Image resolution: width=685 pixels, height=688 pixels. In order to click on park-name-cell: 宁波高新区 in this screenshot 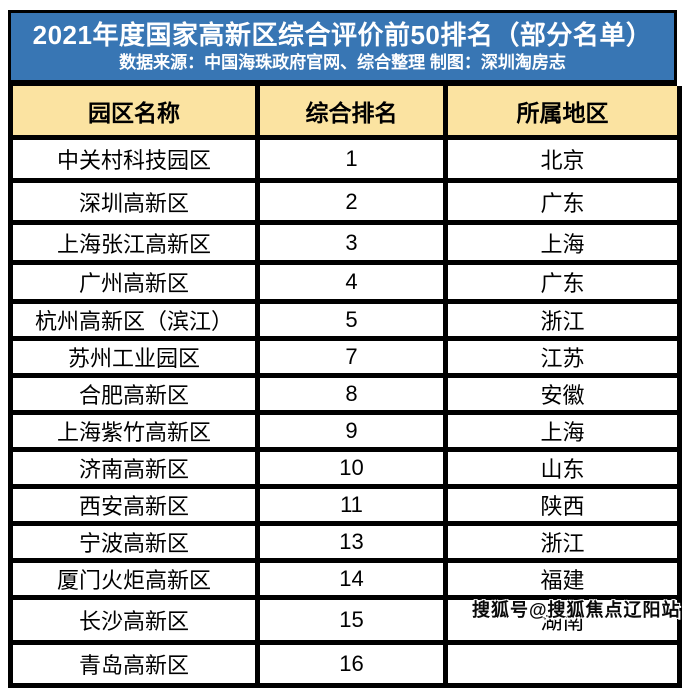, I will do `click(134, 542)`.